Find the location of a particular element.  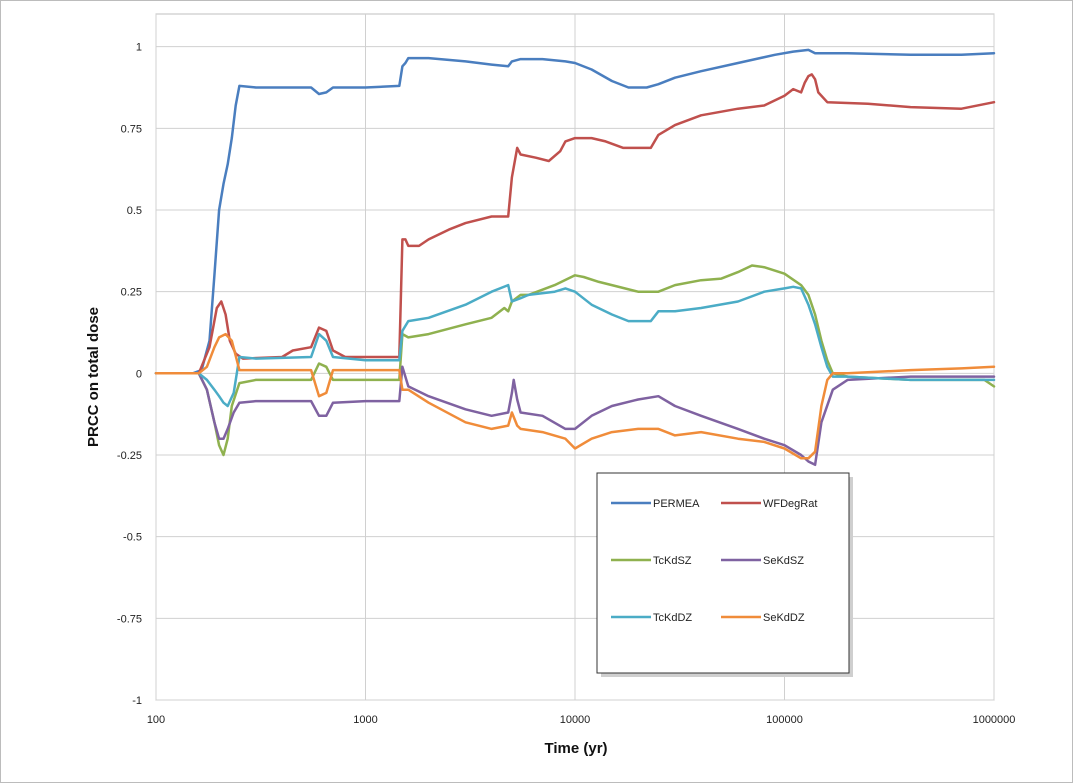

legend: PERMEA WFDegRat TcKdSZ SeKdSZ TcKdDZ SeKdDZ is located at coordinates (724, 574).